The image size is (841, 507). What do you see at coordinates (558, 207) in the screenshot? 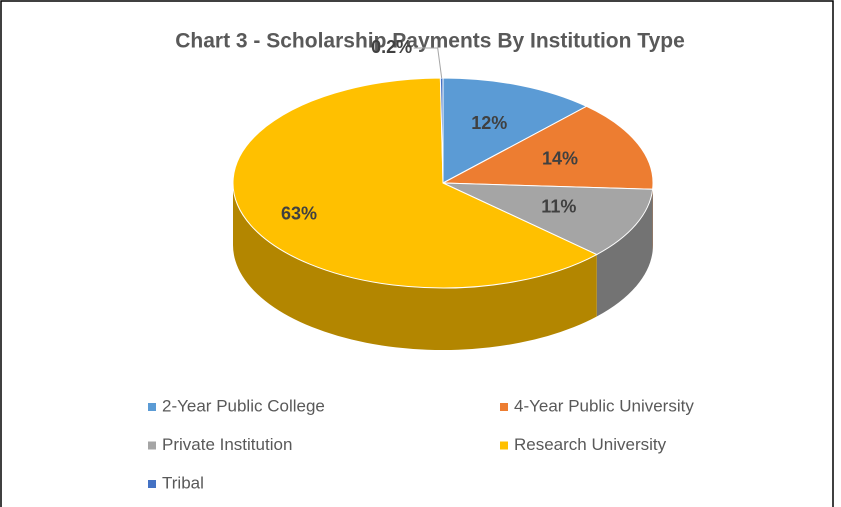
I see `data-label: 11%` at bounding box center [558, 207].